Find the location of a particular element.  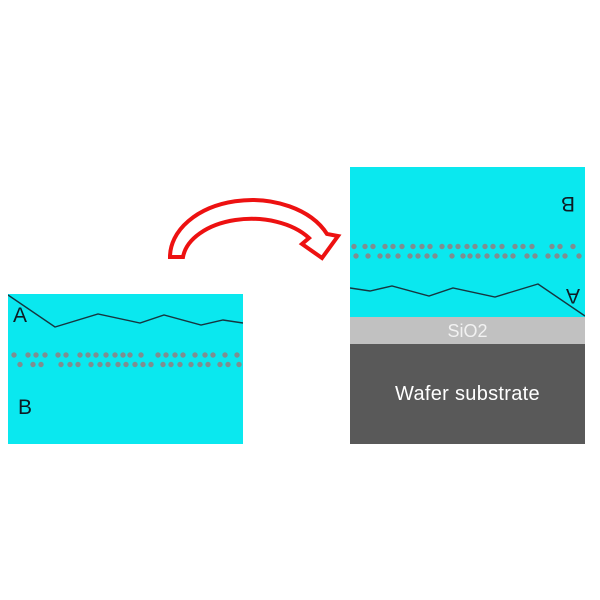

film-stack-flipped: A B is located at coordinates (467, 242).